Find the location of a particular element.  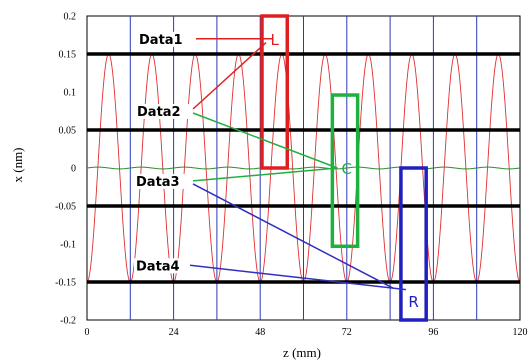

y-tick-label: -0.2 is located at coordinates (68, 321).